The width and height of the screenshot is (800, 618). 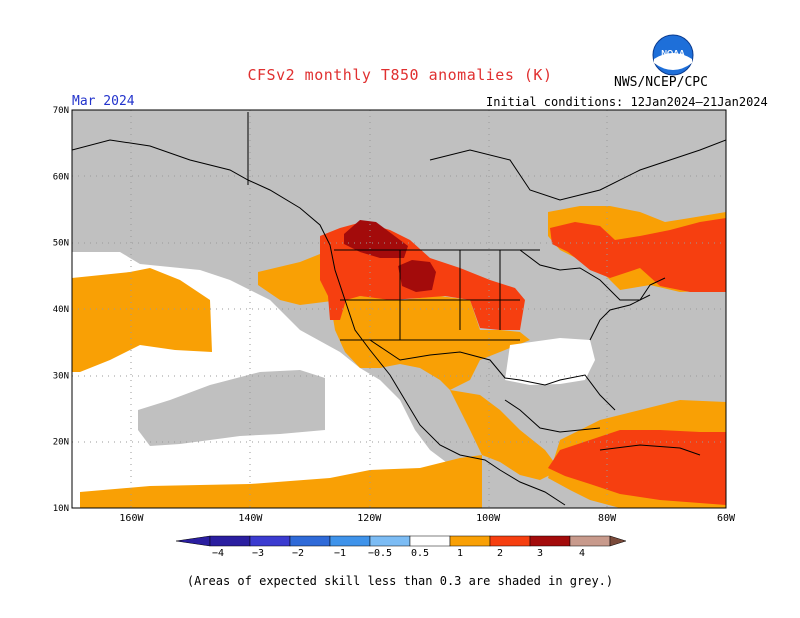 What do you see at coordinates (376, 239) in the screenshot?
I see `dark-red-core-north` at bounding box center [376, 239].